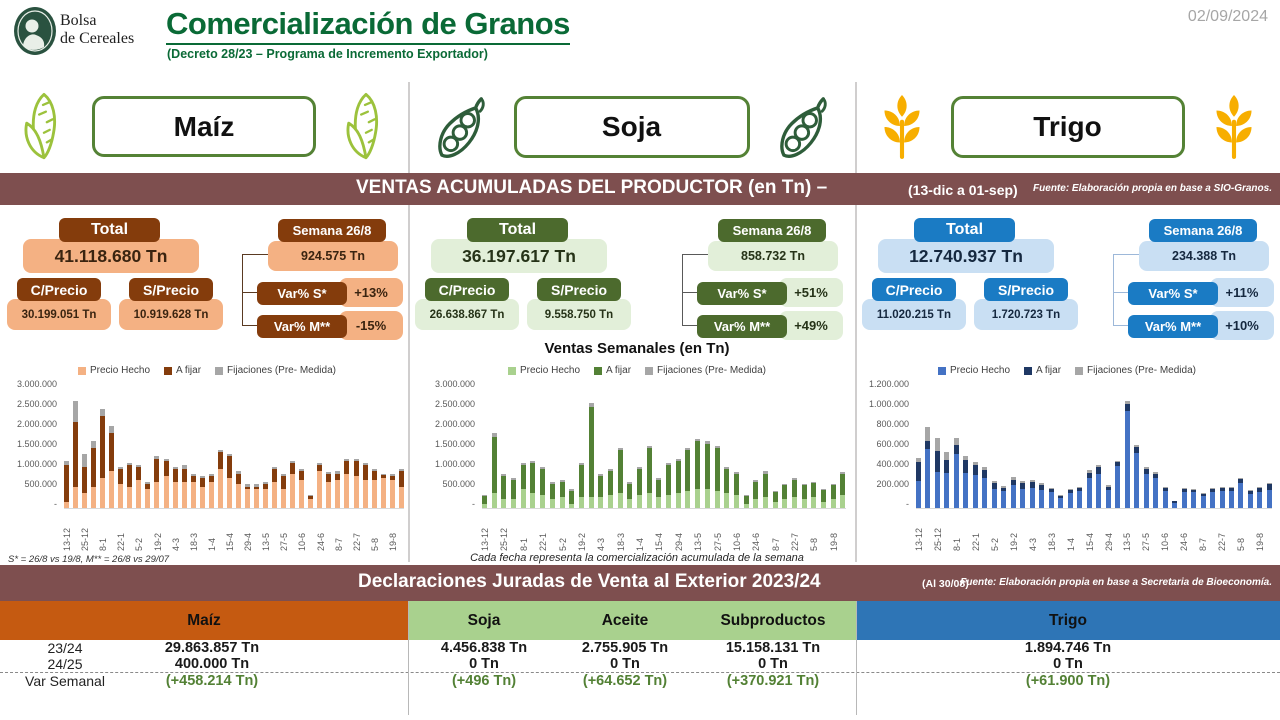 The height and width of the screenshot is (720, 1280). What do you see at coordinates (1068, 681) in the screenshot?
I see `table-value: (+61.900 Tn)` at bounding box center [1068, 681].